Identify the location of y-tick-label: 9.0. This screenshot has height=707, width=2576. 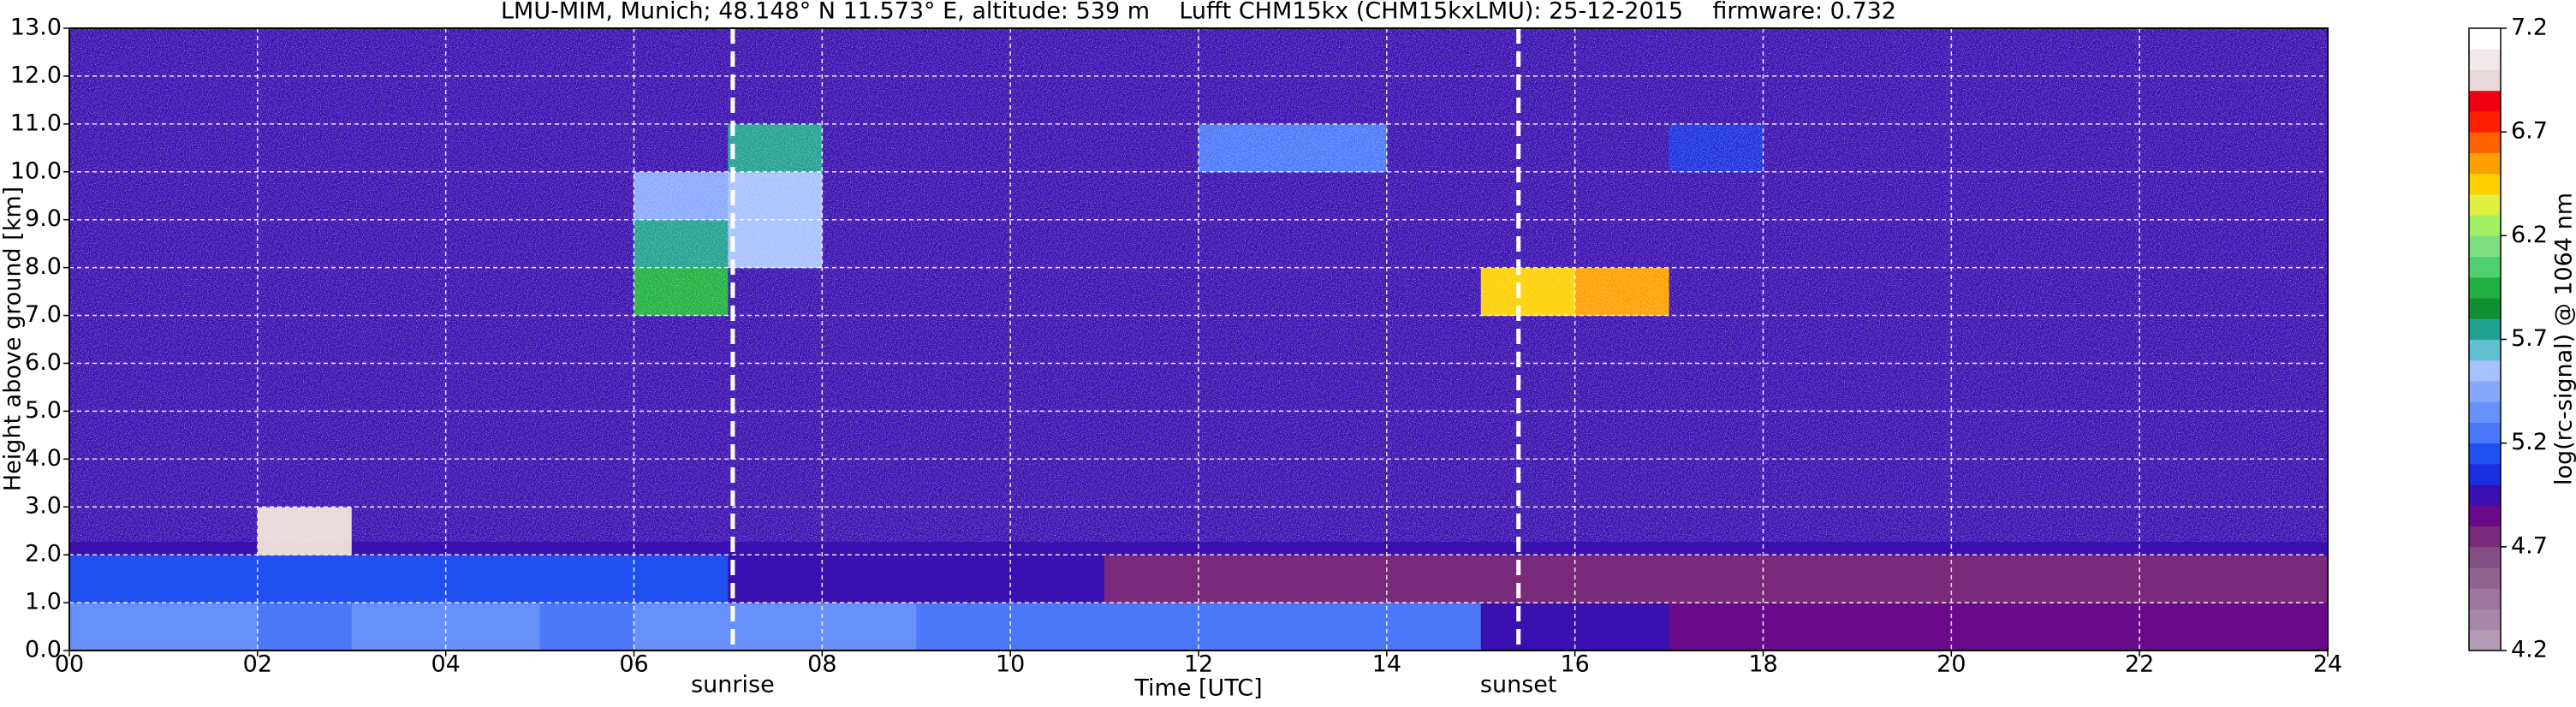
(43, 218).